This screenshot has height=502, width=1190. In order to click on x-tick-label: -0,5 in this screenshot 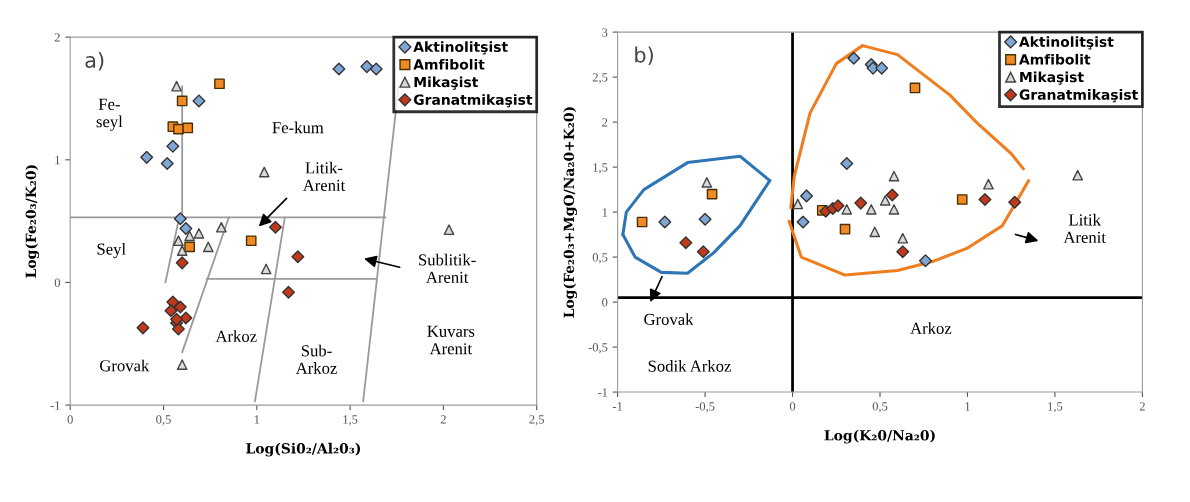, I will do `click(705, 407)`.